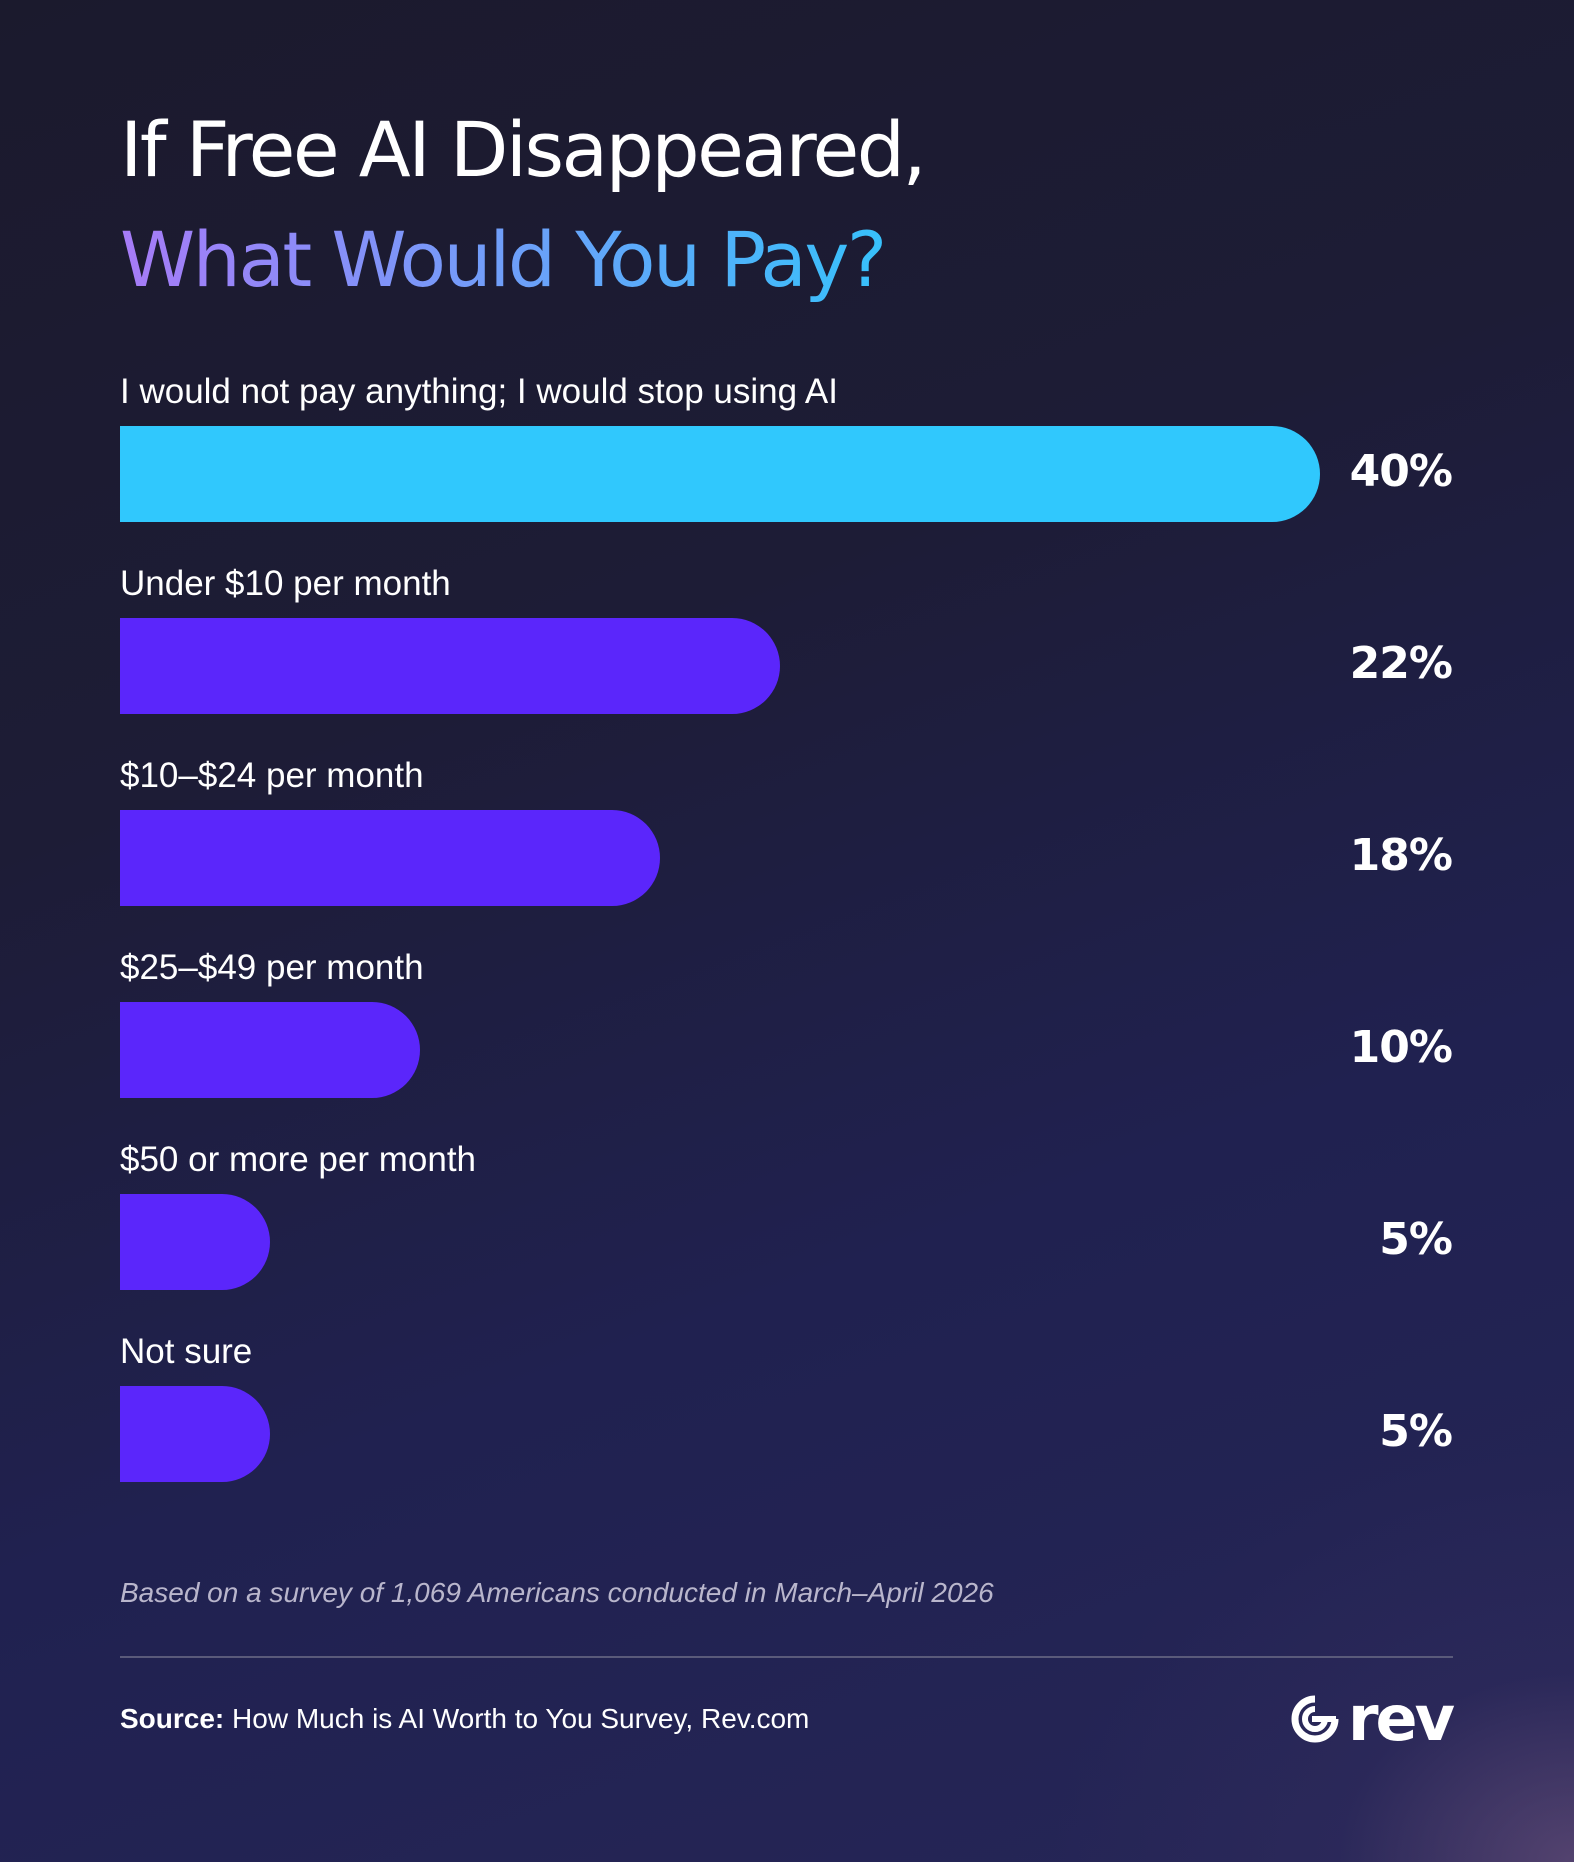  Describe the element at coordinates (298, 1159) in the screenshot. I see `category-label: $50 or more per month` at that location.